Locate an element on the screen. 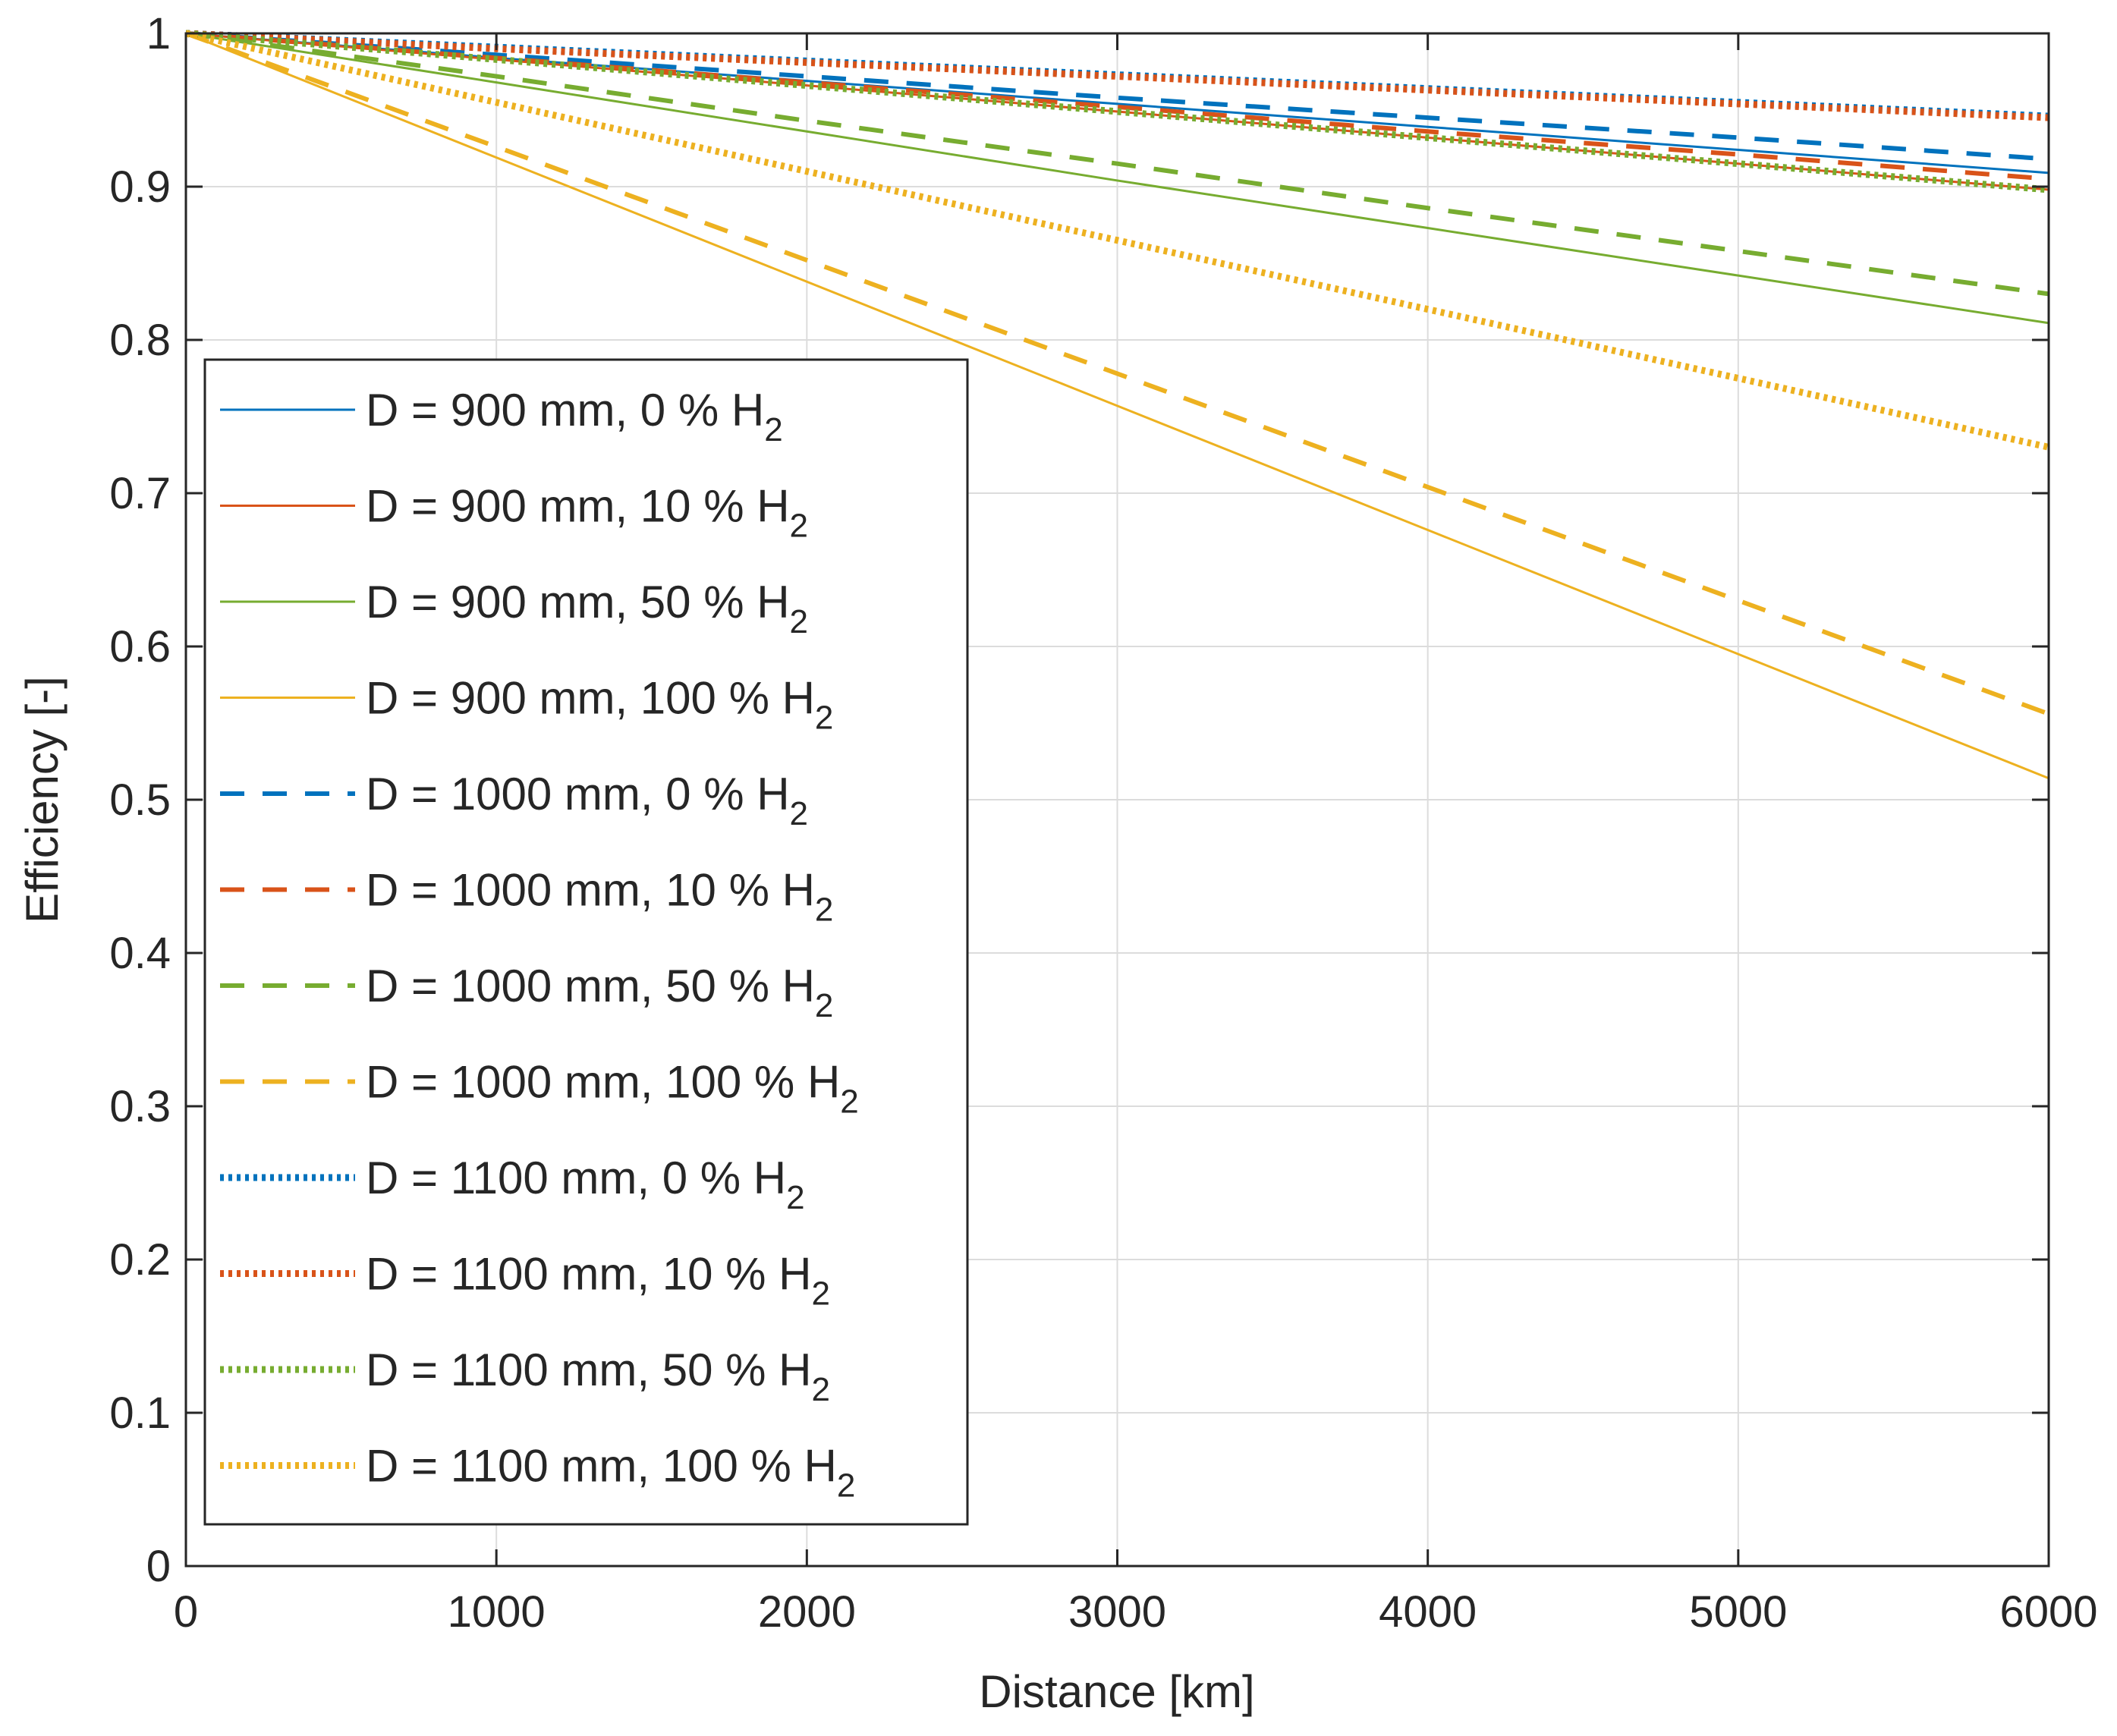 This screenshot has width=2117, height=1736. legend-label-text: D = 1000 mm, 10 % H is located at coordinates (591, 891).